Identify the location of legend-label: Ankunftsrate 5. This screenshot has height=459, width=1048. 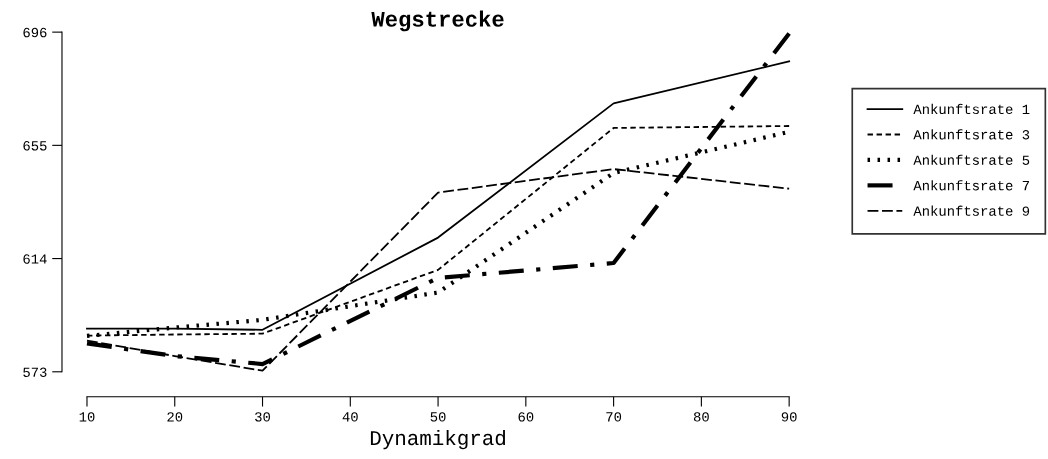
(971, 159).